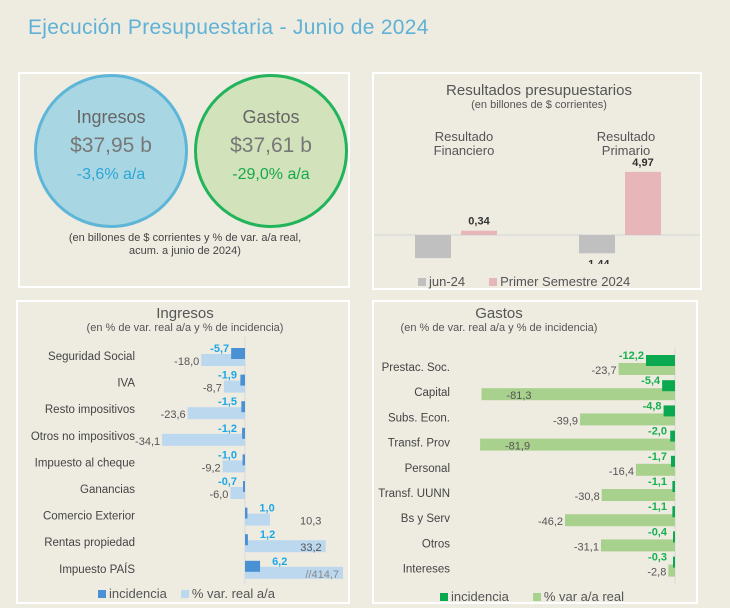  What do you see at coordinates (266, 509) in the screenshot?
I see `incidencia-label: 1,0` at bounding box center [266, 509].